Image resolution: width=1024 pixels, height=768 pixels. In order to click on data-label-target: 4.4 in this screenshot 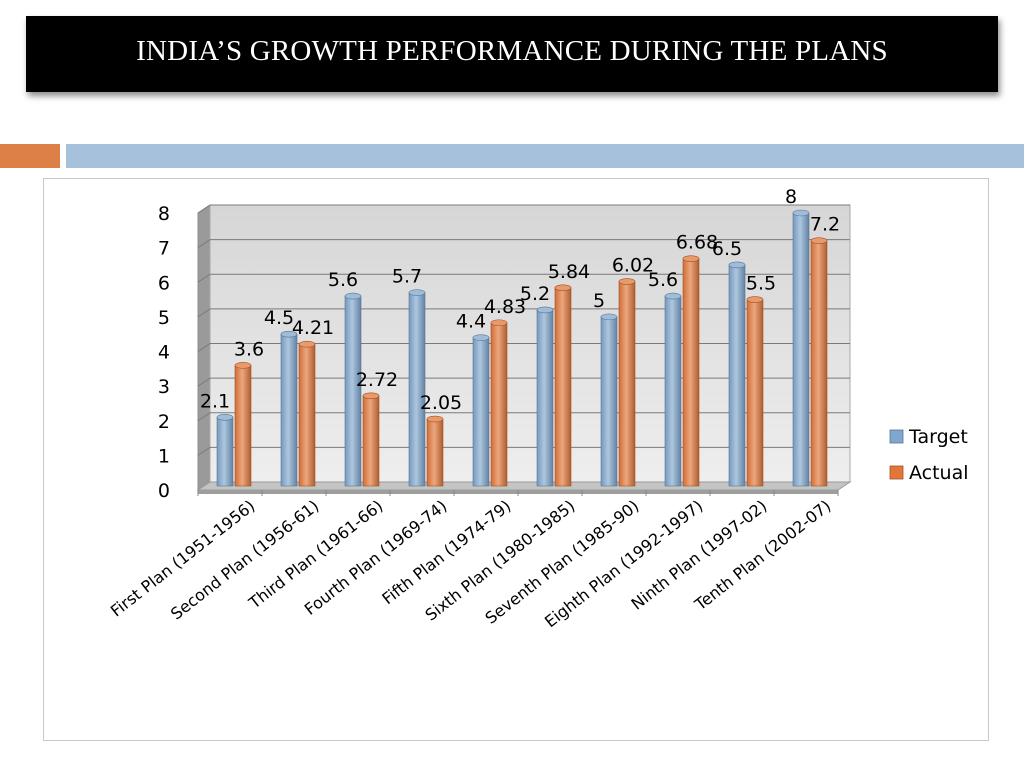, I will do `click(471, 322)`.